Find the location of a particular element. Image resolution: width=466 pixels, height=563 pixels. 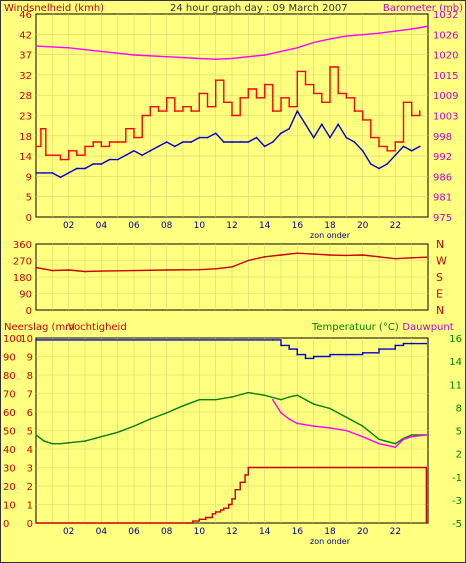

climate-panel-left-tick: 1 is located at coordinates (30, 506).